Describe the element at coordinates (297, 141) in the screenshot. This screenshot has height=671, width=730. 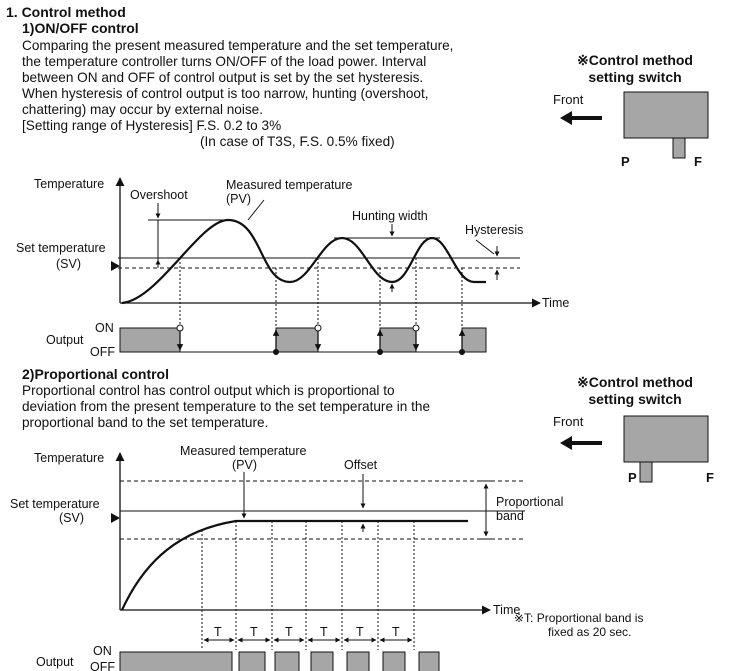
I see `t3s-note: (In case of T3S, F.S. 0.5% fixed)` at that location.